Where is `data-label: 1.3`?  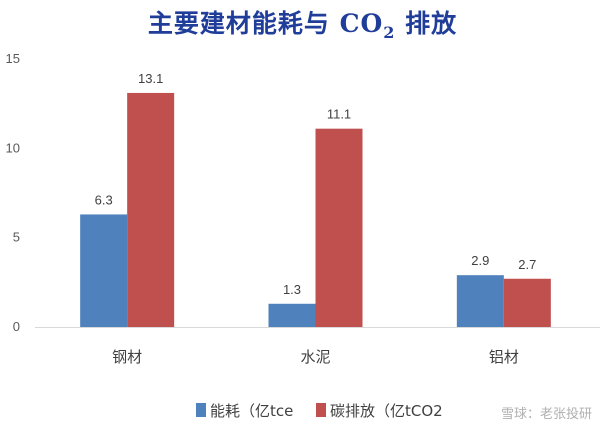
data-label: 1.3 is located at coordinates (292, 289).